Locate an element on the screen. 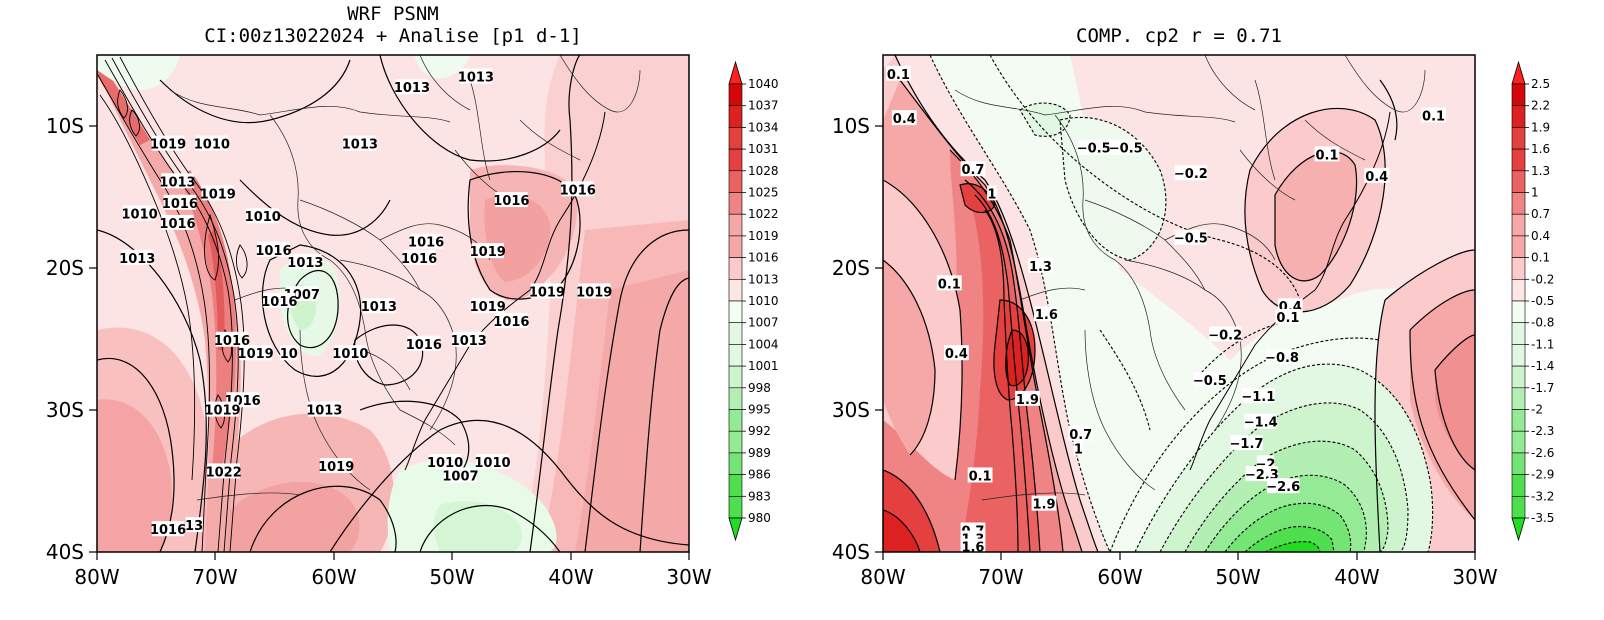  contour-label: 0.7 is located at coordinates (1080, 435).